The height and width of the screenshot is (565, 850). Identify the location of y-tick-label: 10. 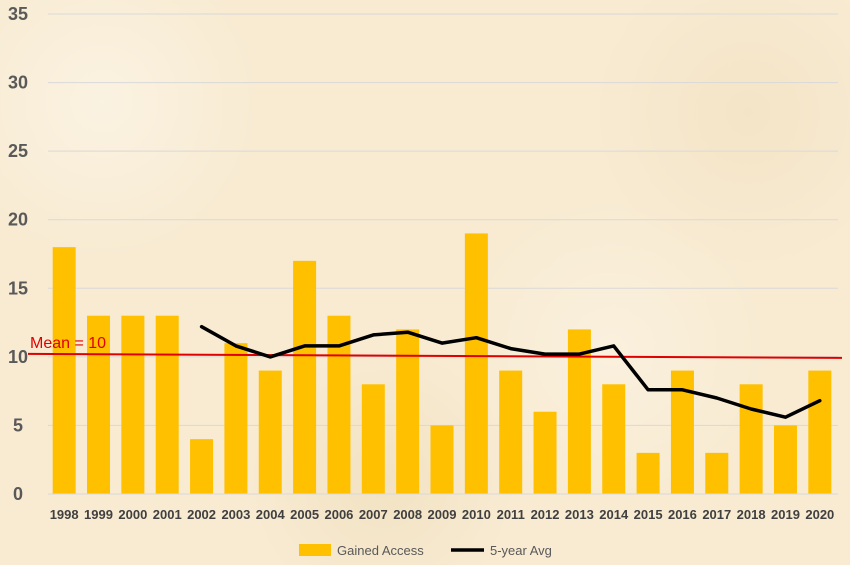
(18, 357).